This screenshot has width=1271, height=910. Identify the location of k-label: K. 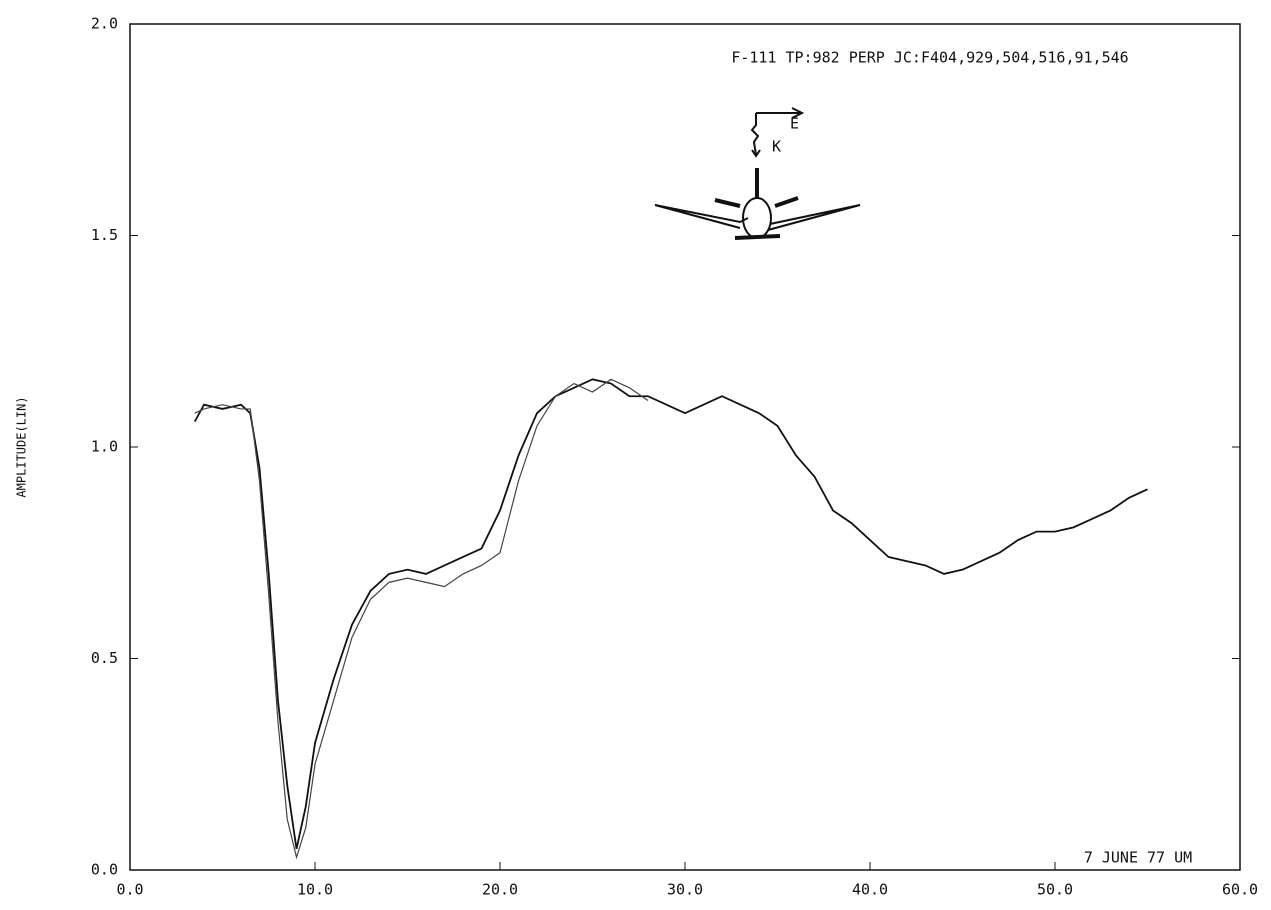
(776, 147).